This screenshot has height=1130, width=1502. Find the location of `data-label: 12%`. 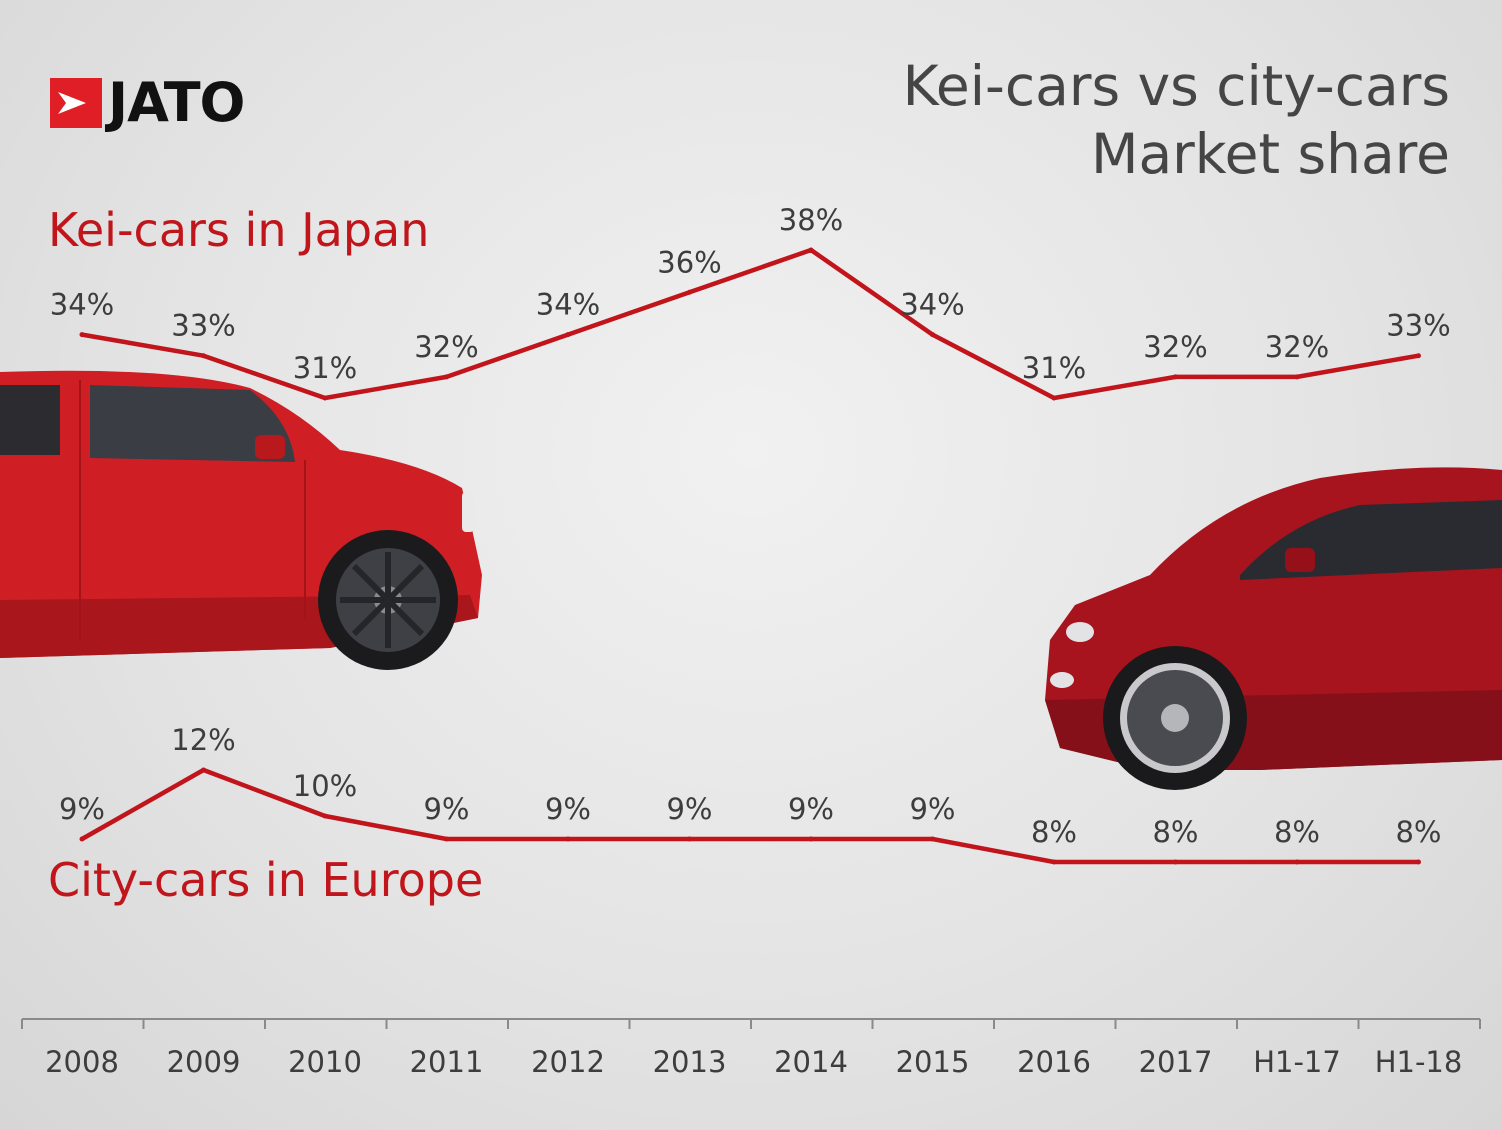

data-label: 12% is located at coordinates (203, 740).